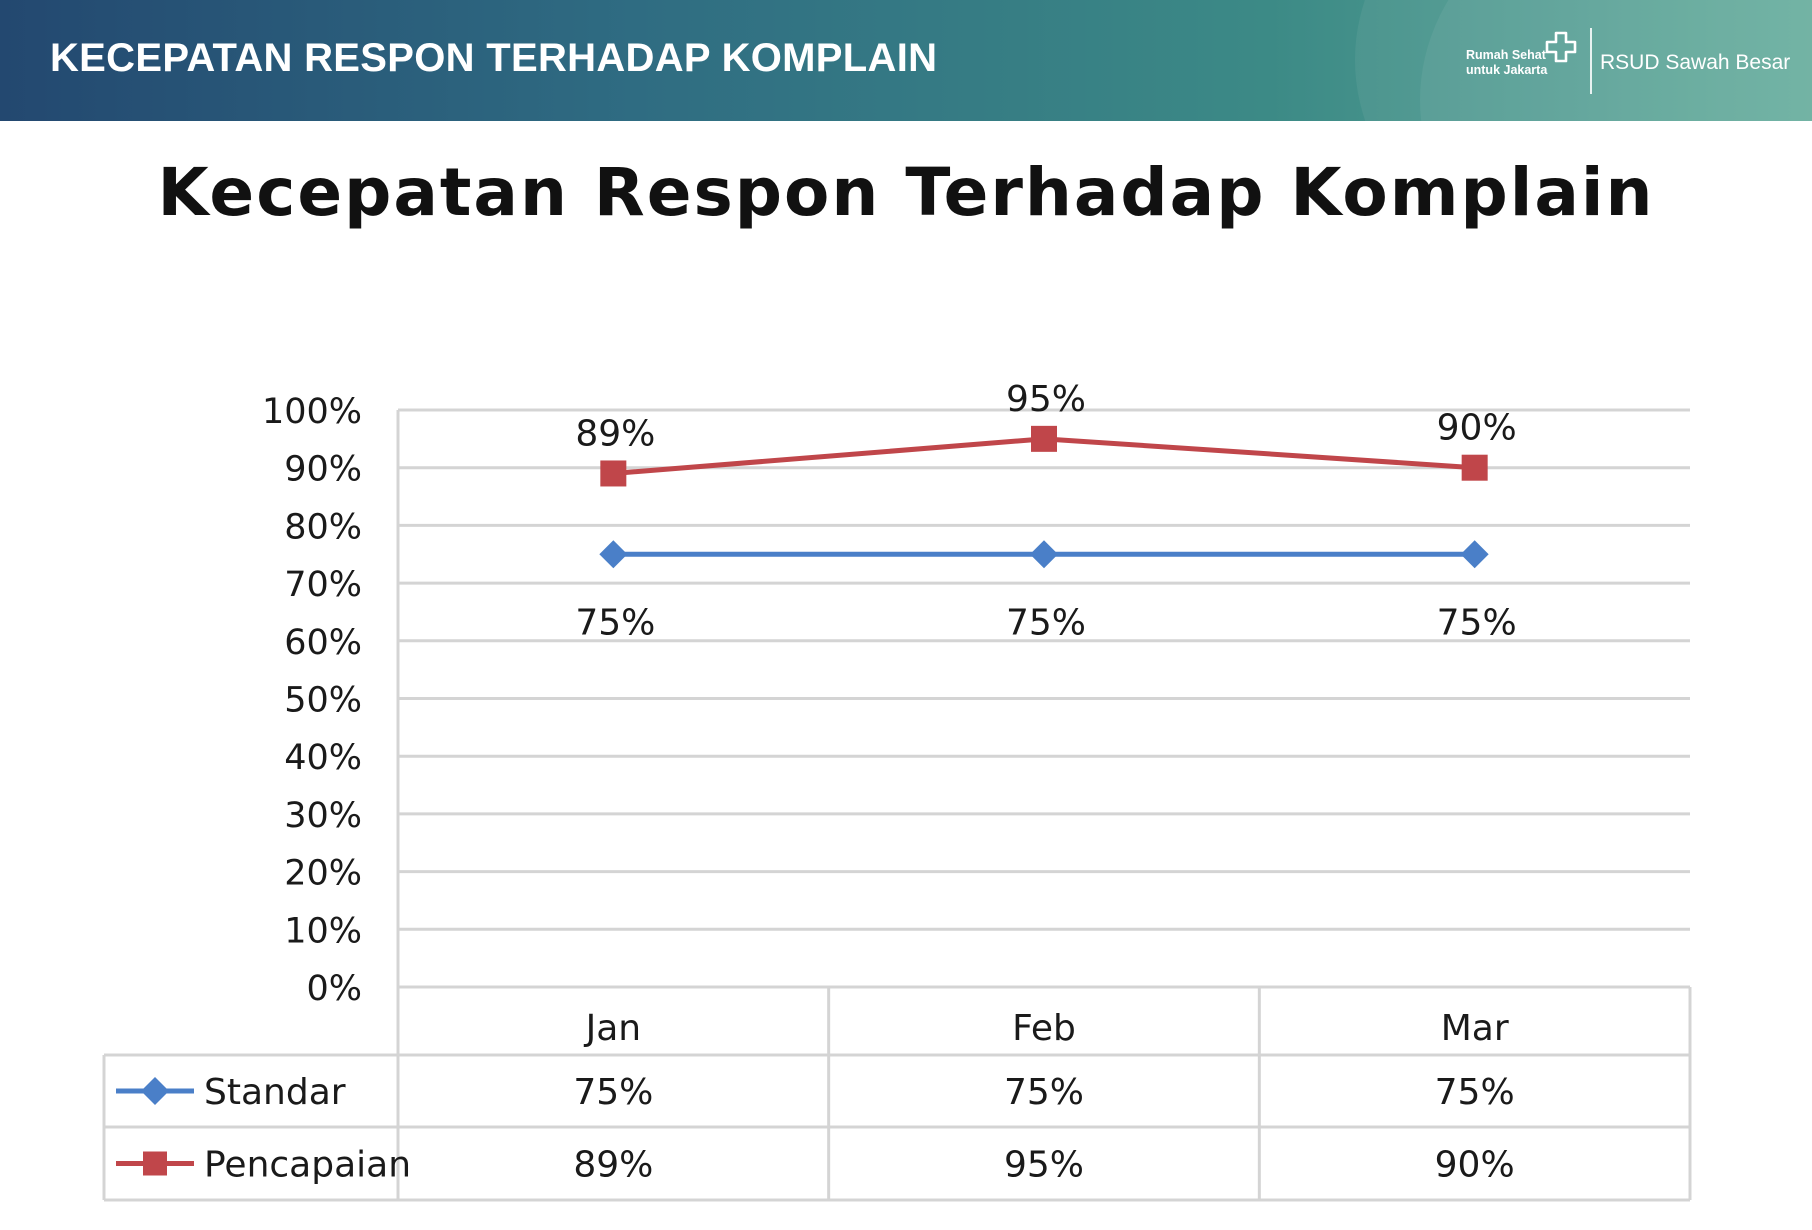 This screenshot has width=1812, height=1230. Describe the element at coordinates (323, 701) in the screenshot. I see `y-tick-label: 50%` at that location.